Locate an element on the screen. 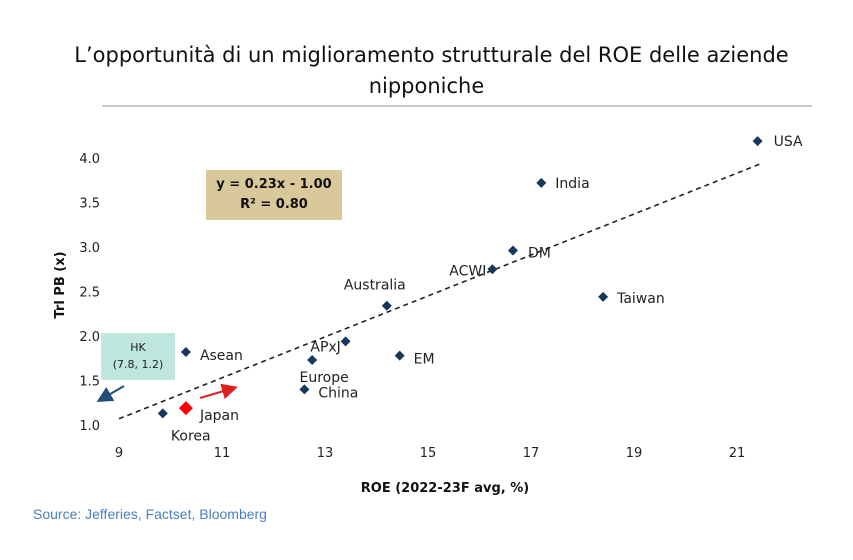 This screenshot has width=853, height=560. y-tick-label: 2.0 is located at coordinates (89, 337).